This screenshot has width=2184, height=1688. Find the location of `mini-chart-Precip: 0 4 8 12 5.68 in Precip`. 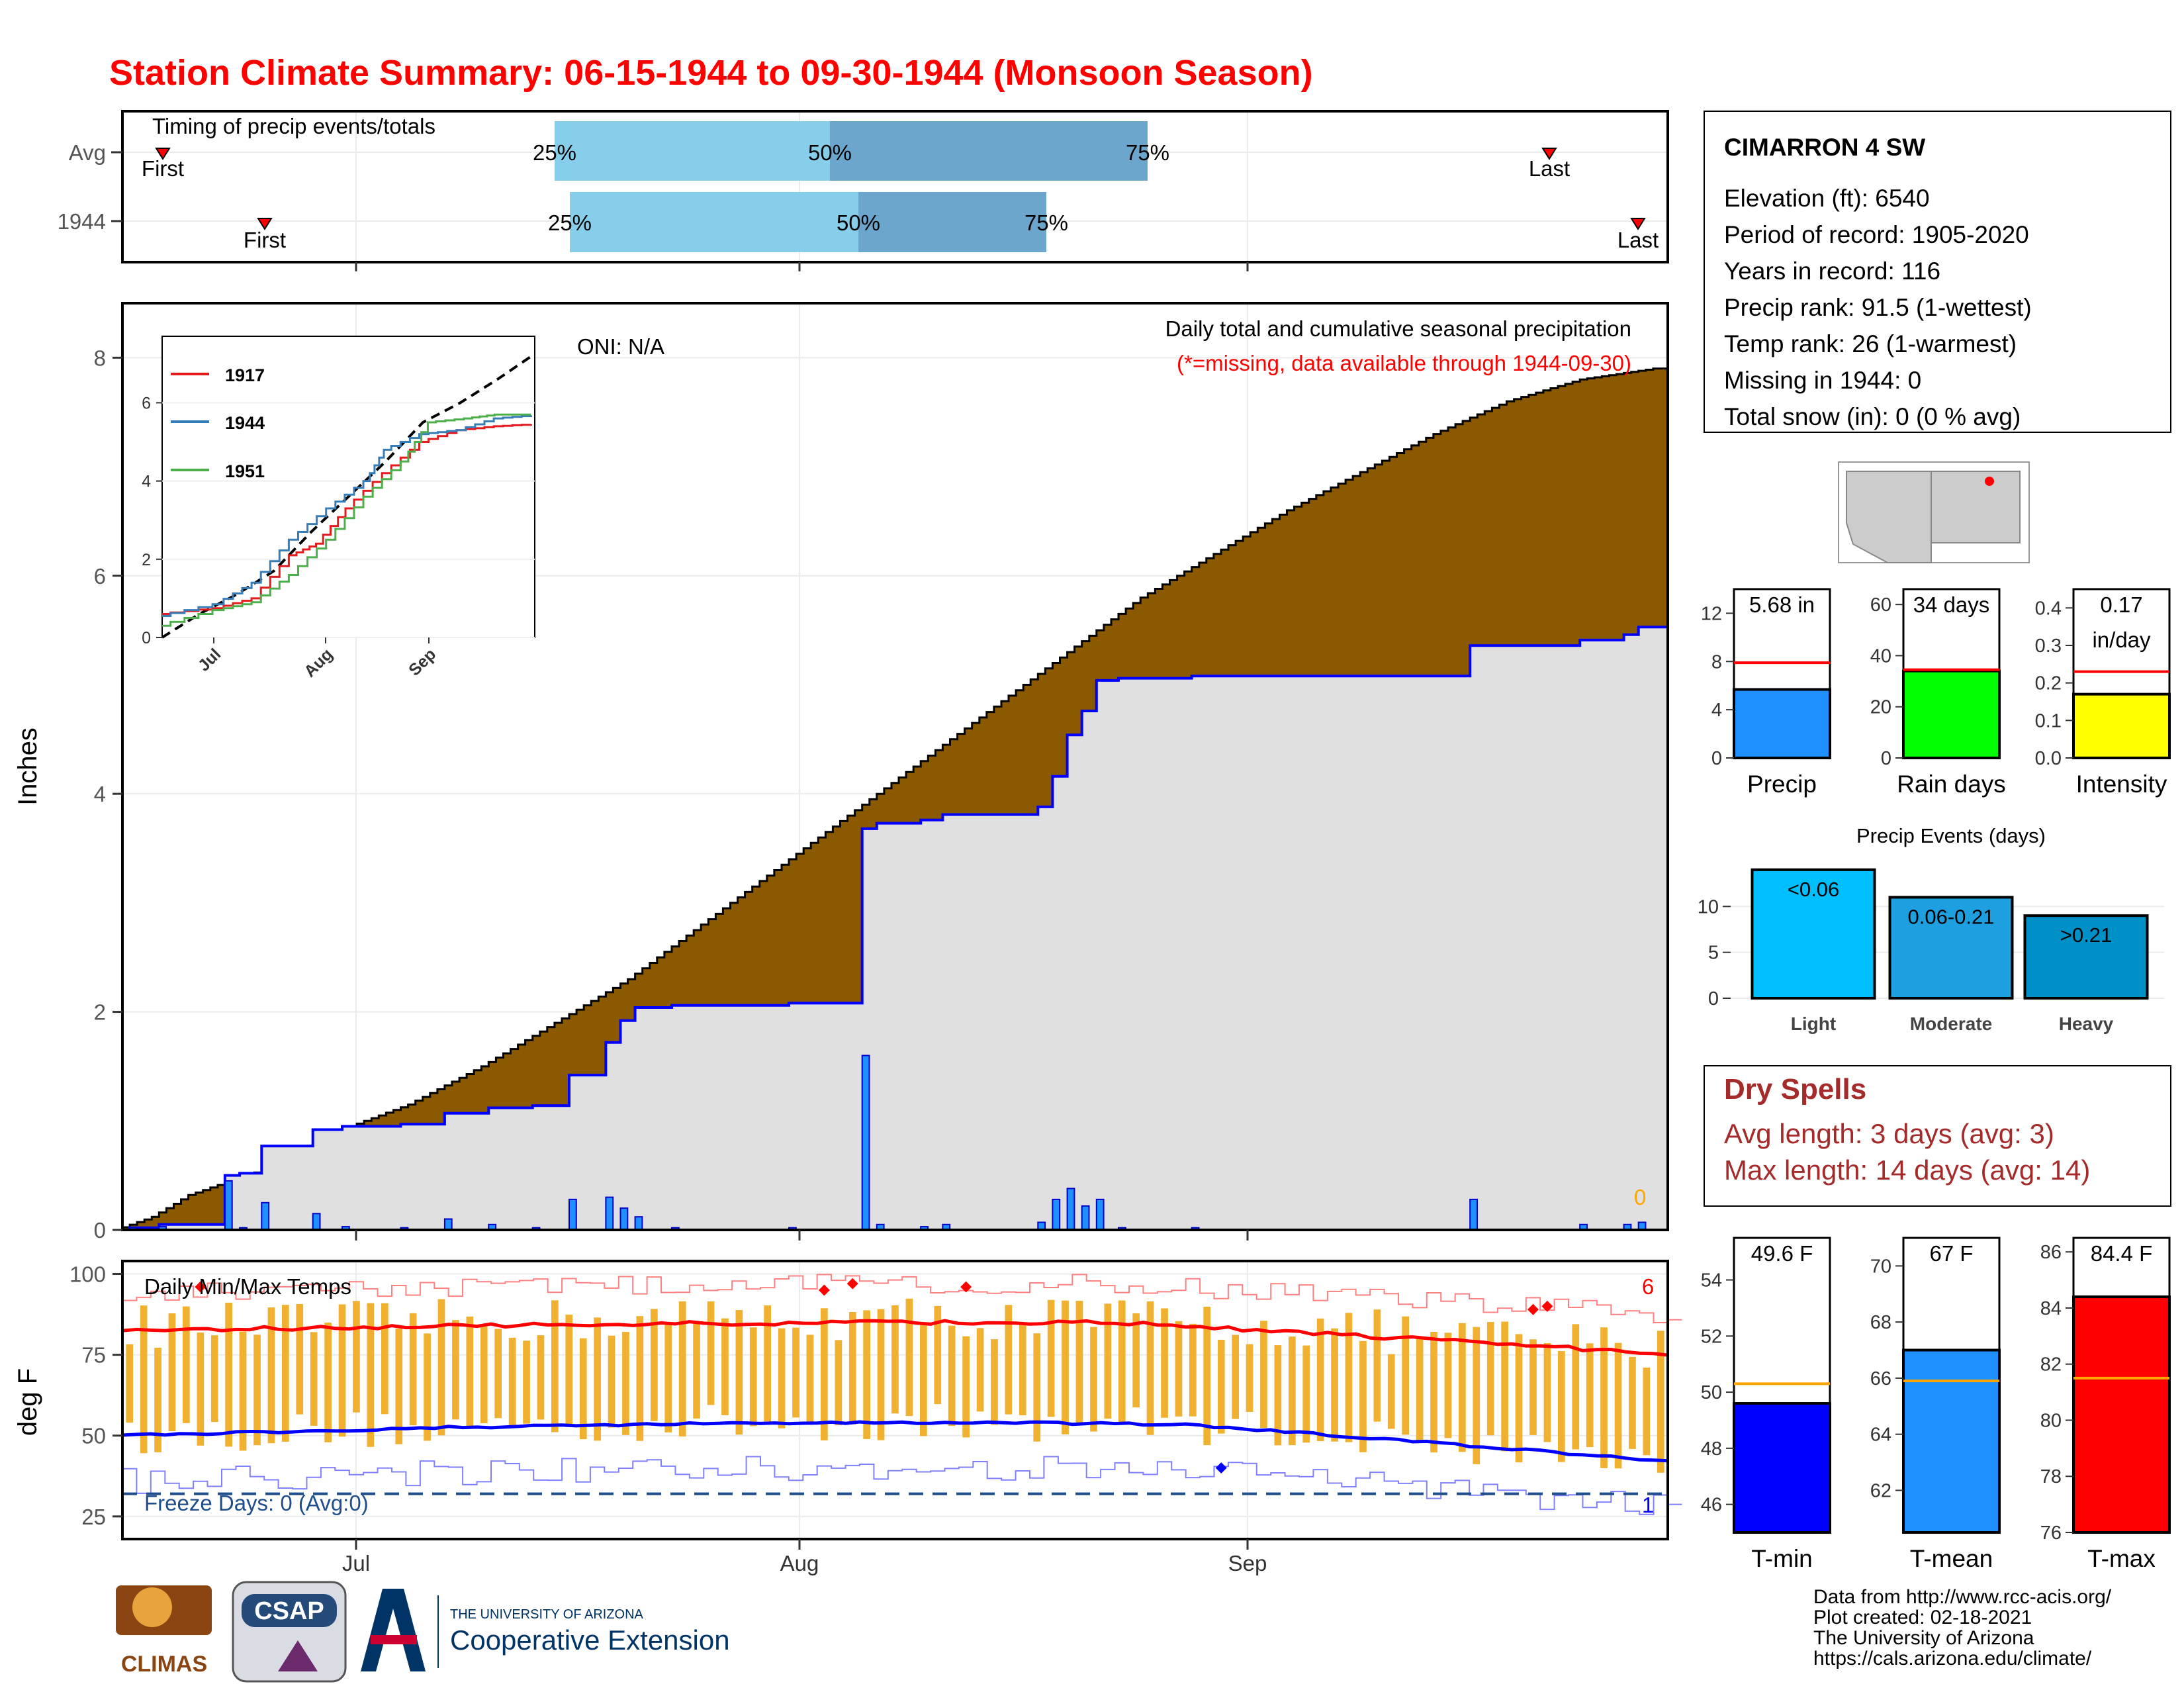

mini-chart-Precip: 0 4 8 12 5.68 in Precip is located at coordinates (1766, 693).